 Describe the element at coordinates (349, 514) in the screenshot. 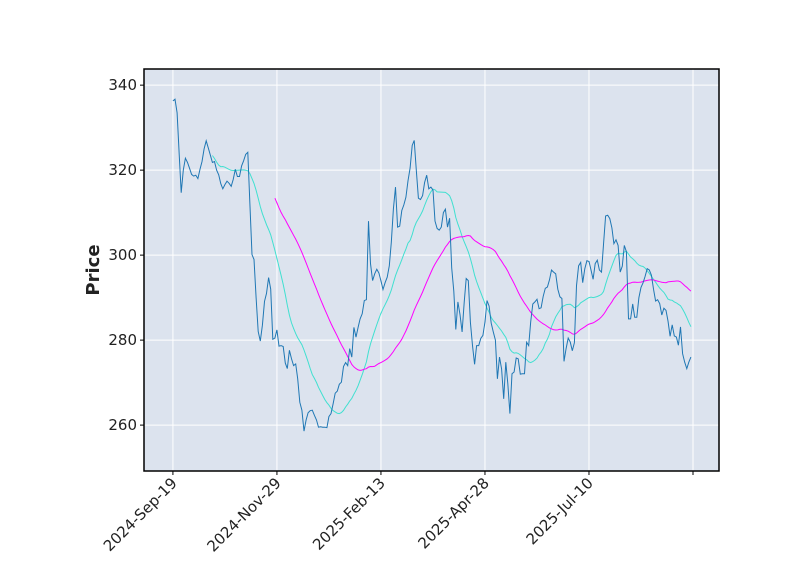

I see `x-tick-label: 2025-Feb-13` at that location.